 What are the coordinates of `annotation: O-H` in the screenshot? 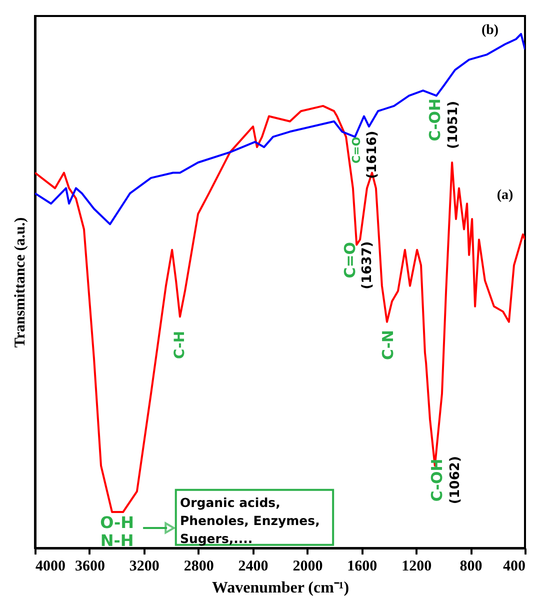 It's located at (117, 522).